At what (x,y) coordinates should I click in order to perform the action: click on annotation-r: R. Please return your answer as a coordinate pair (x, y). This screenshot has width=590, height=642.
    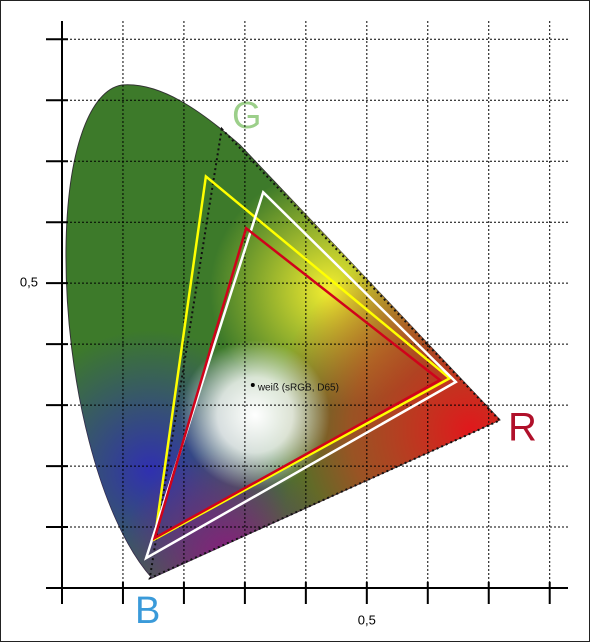
    Looking at the image, I should click on (522, 428).